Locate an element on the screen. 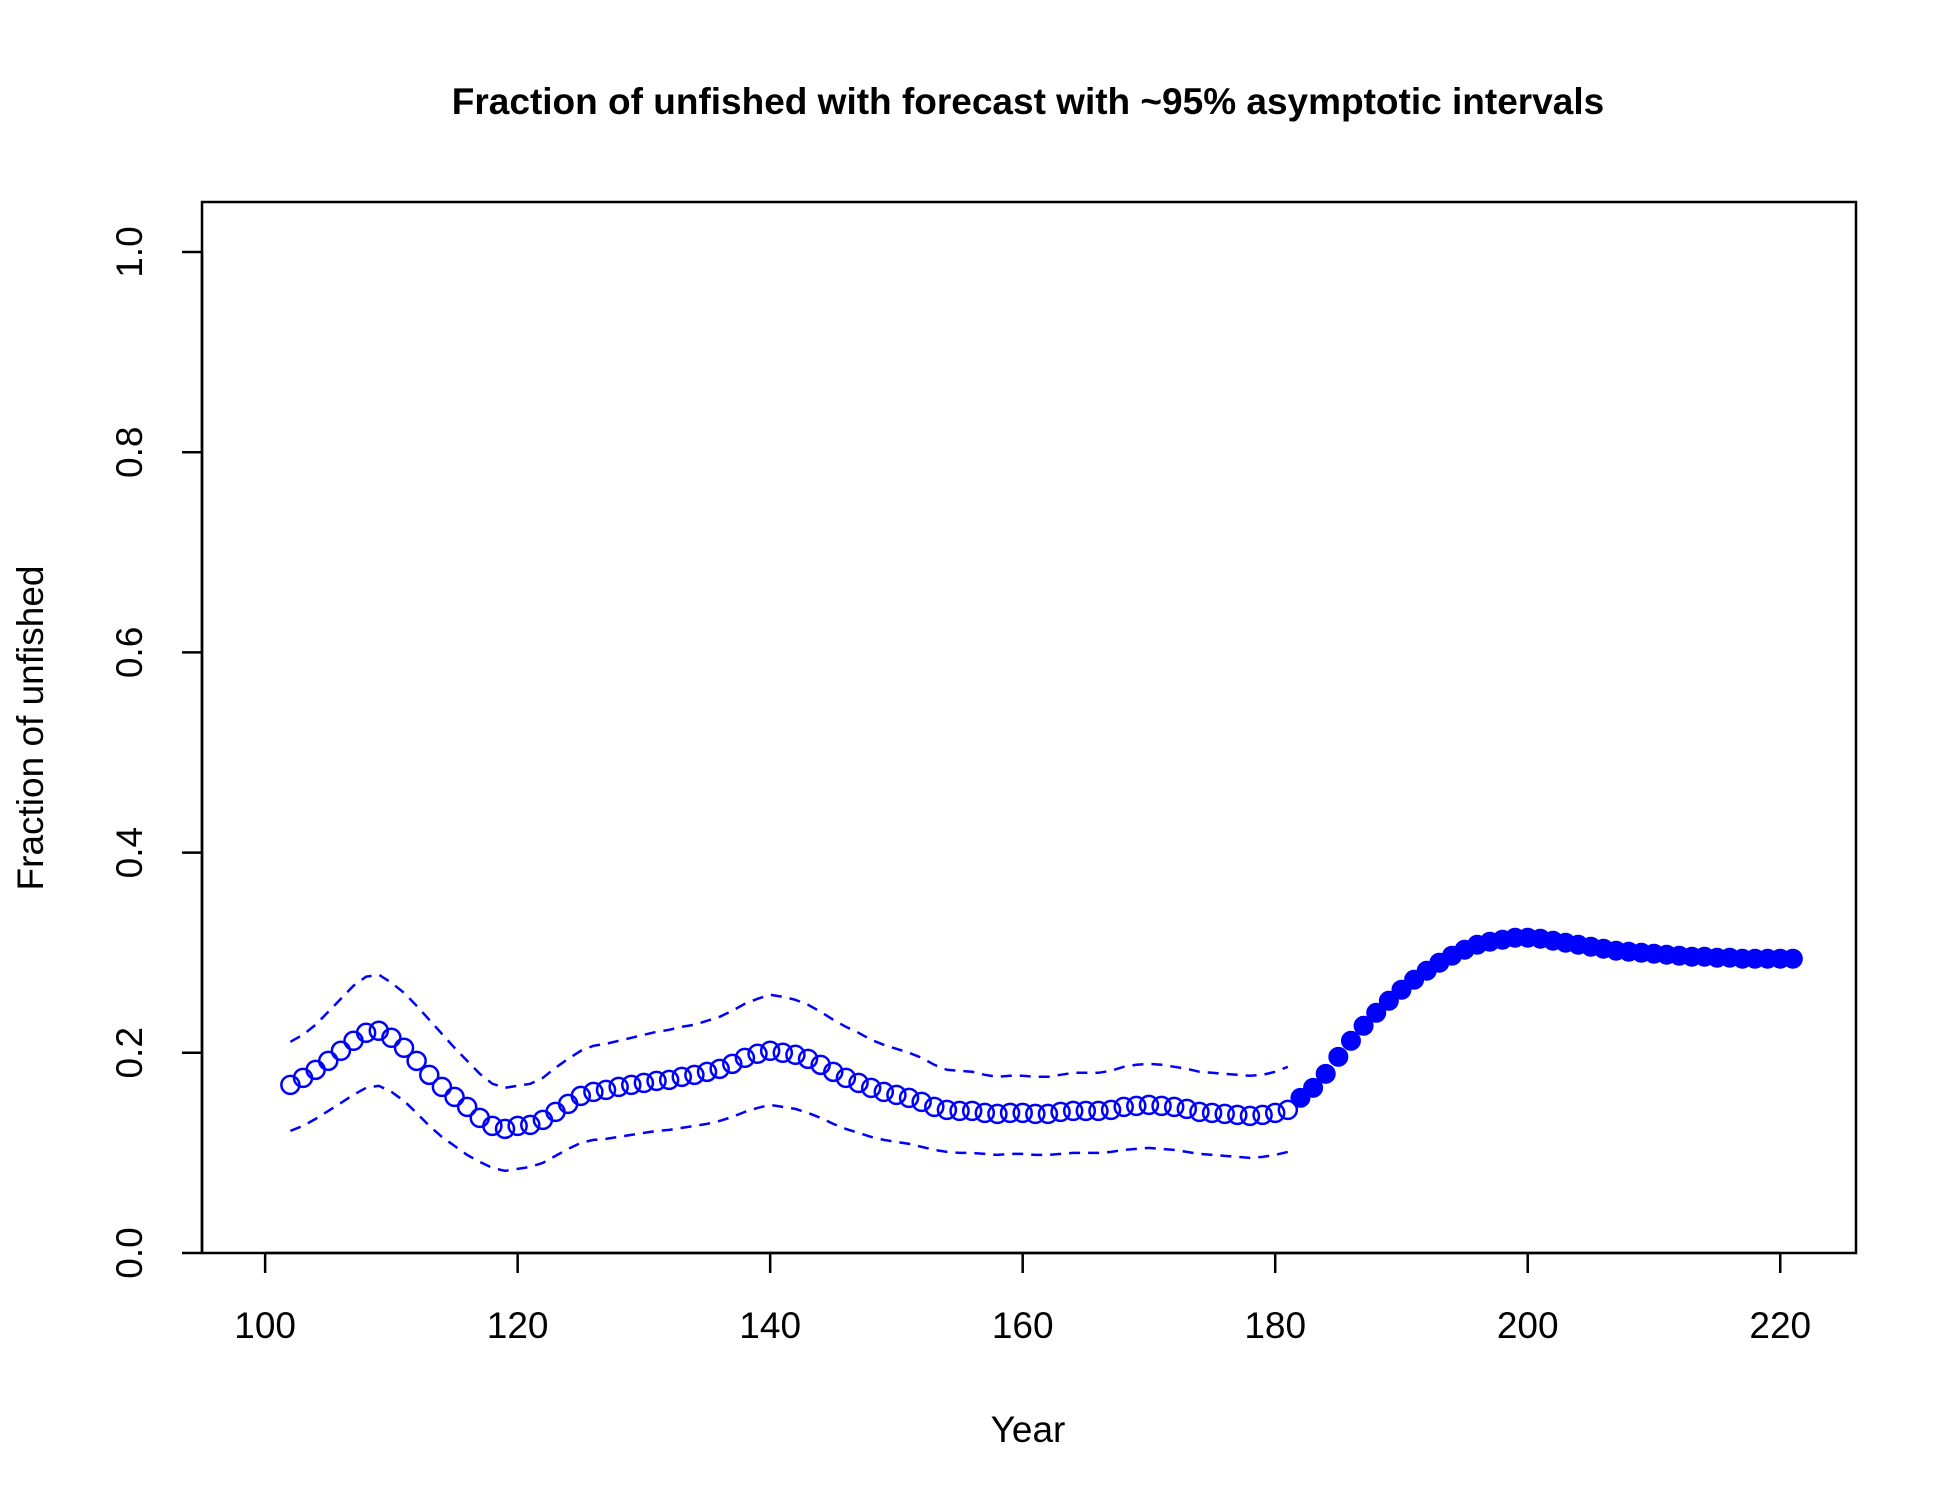 The width and height of the screenshot is (1950, 1500). x-axis-label: Year is located at coordinates (1028, 1429).